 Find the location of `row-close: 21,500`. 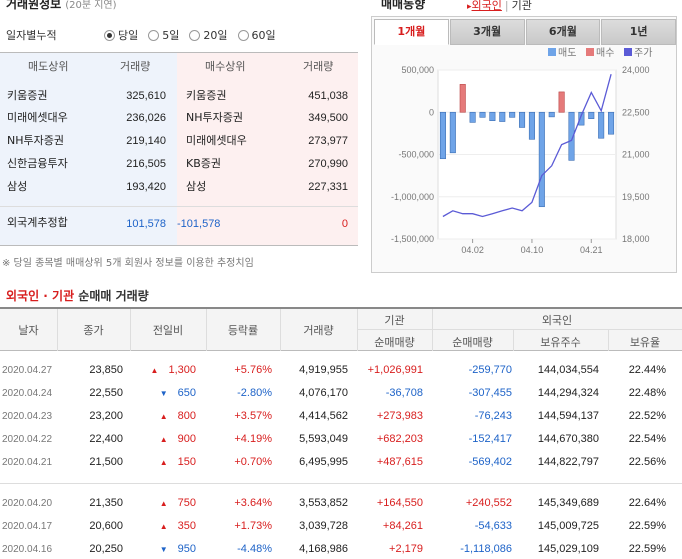

row-close: 21,500 is located at coordinates (106, 462).